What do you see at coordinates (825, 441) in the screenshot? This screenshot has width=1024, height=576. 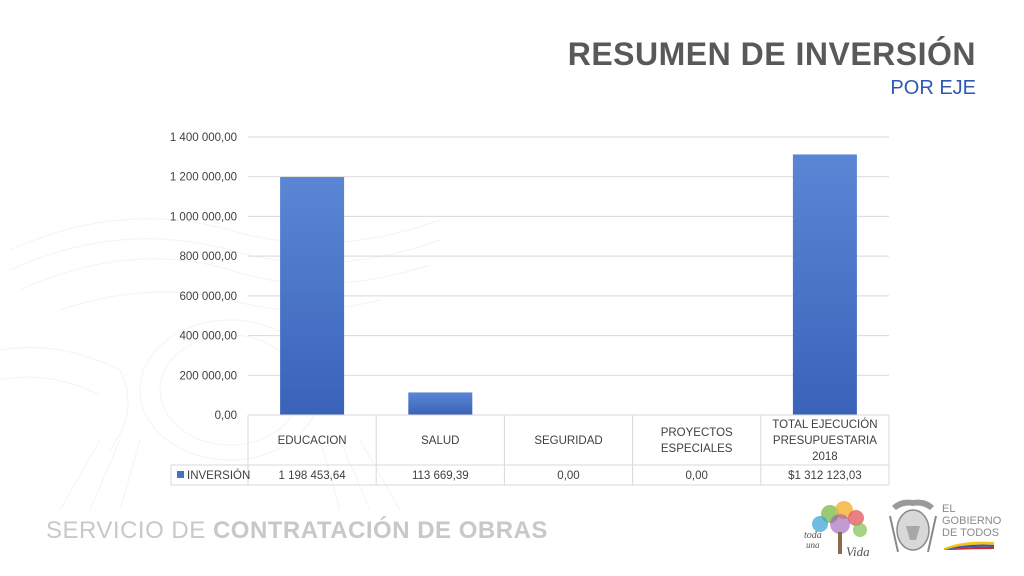 I see `category-label: PRESUPUESTARIA` at bounding box center [825, 441].